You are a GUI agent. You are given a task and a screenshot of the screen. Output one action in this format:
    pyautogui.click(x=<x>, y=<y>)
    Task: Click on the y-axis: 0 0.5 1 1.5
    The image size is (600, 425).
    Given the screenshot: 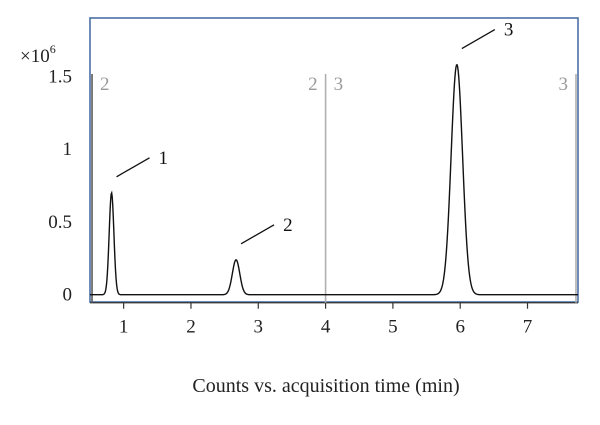 What is the action you would take?
    pyautogui.click(x=60, y=185)
    